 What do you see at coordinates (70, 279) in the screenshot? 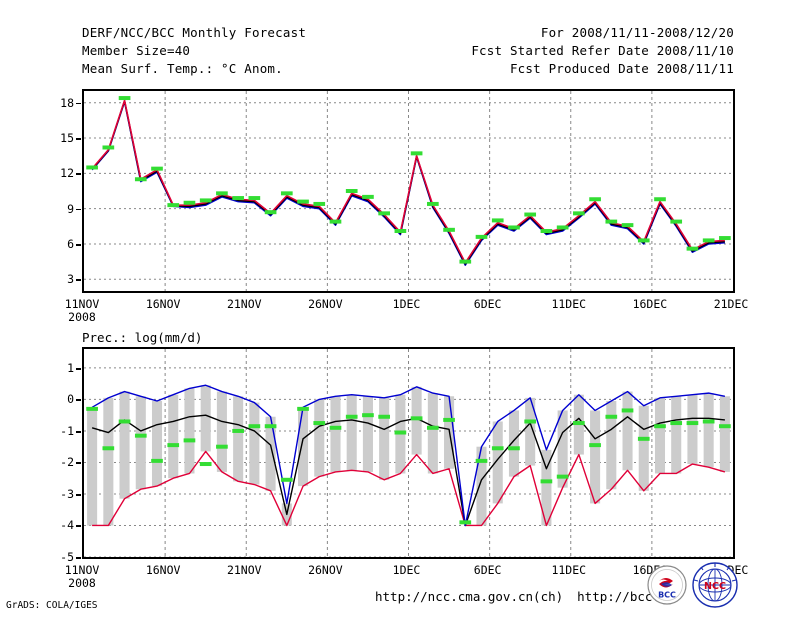
I see `y-axis-tick-label: 3` at bounding box center [70, 279].